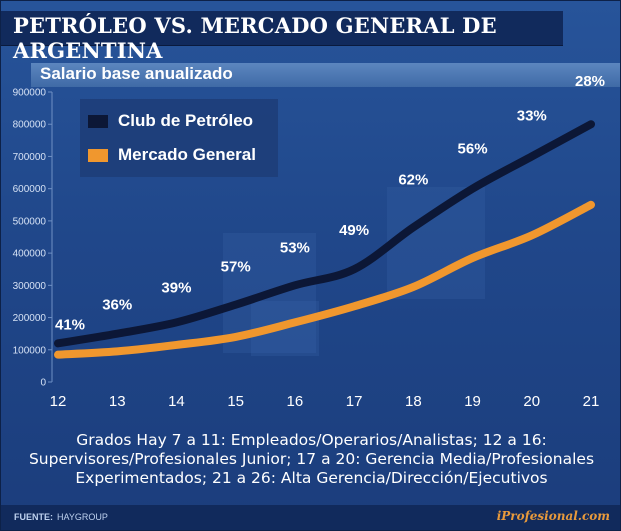  I want to click on annotation-label: 56%, so click(473, 149).